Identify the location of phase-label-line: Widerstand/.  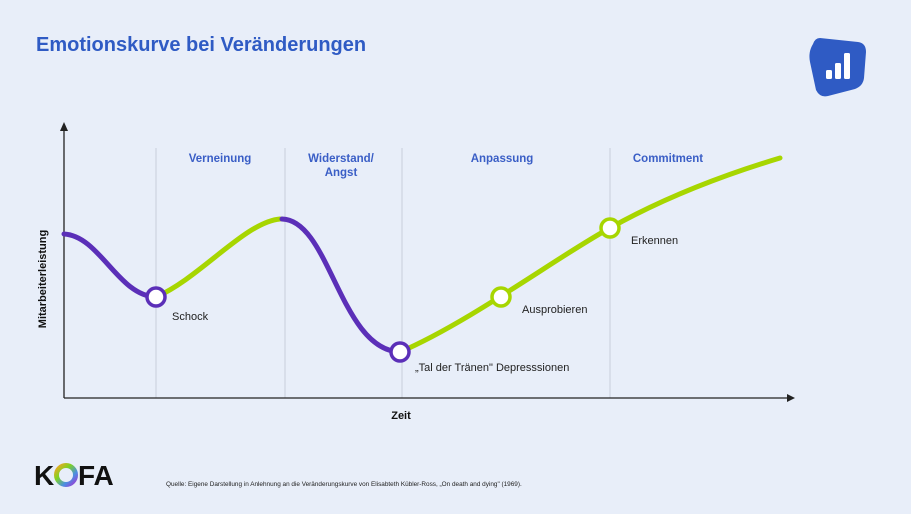
(341, 159).